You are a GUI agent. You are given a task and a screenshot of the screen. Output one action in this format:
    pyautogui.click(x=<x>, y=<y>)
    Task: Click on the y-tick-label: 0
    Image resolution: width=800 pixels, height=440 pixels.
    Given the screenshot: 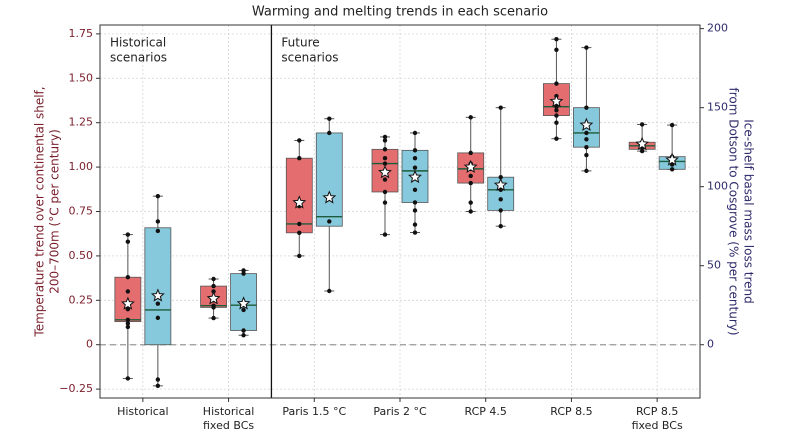 What is the action you would take?
    pyautogui.click(x=89, y=344)
    